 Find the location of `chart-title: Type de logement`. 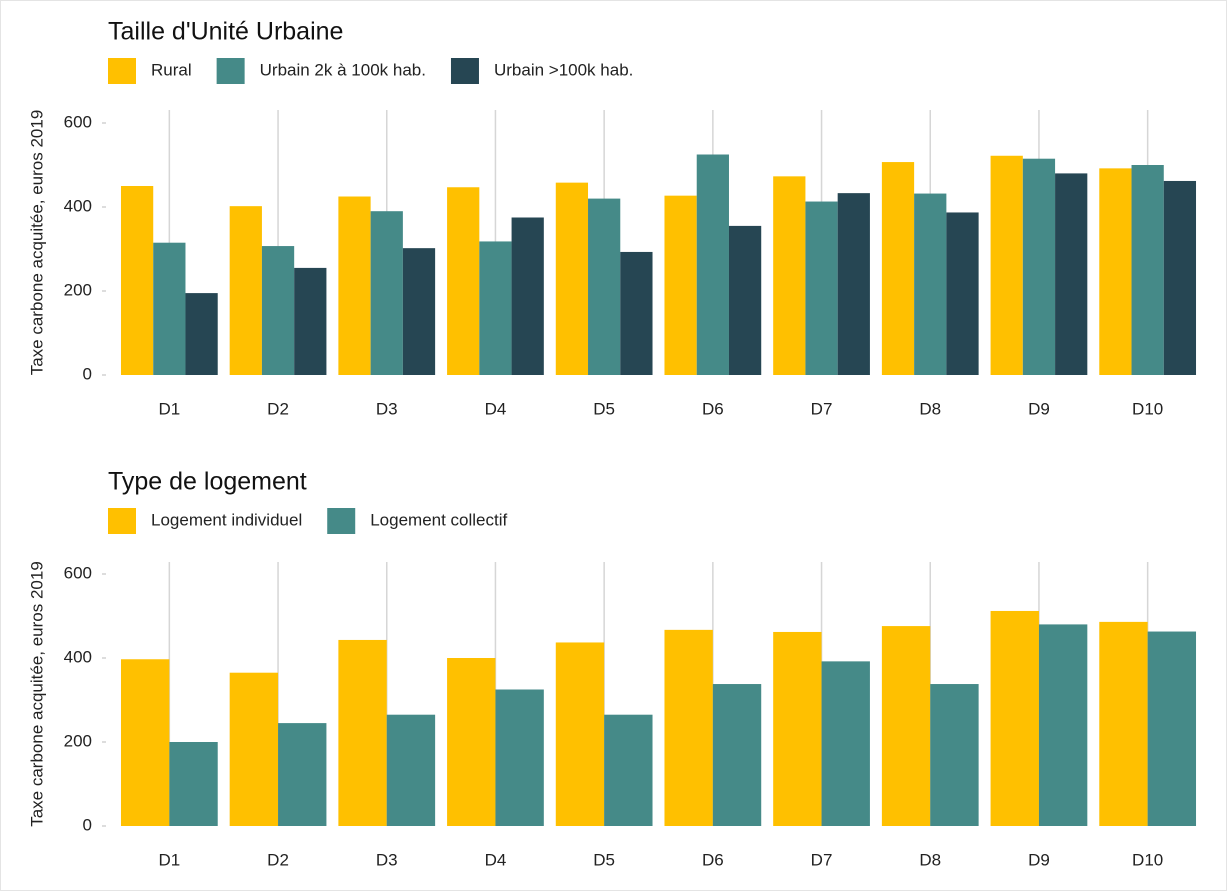

chart-title: Type de logement is located at coordinates (207, 482).